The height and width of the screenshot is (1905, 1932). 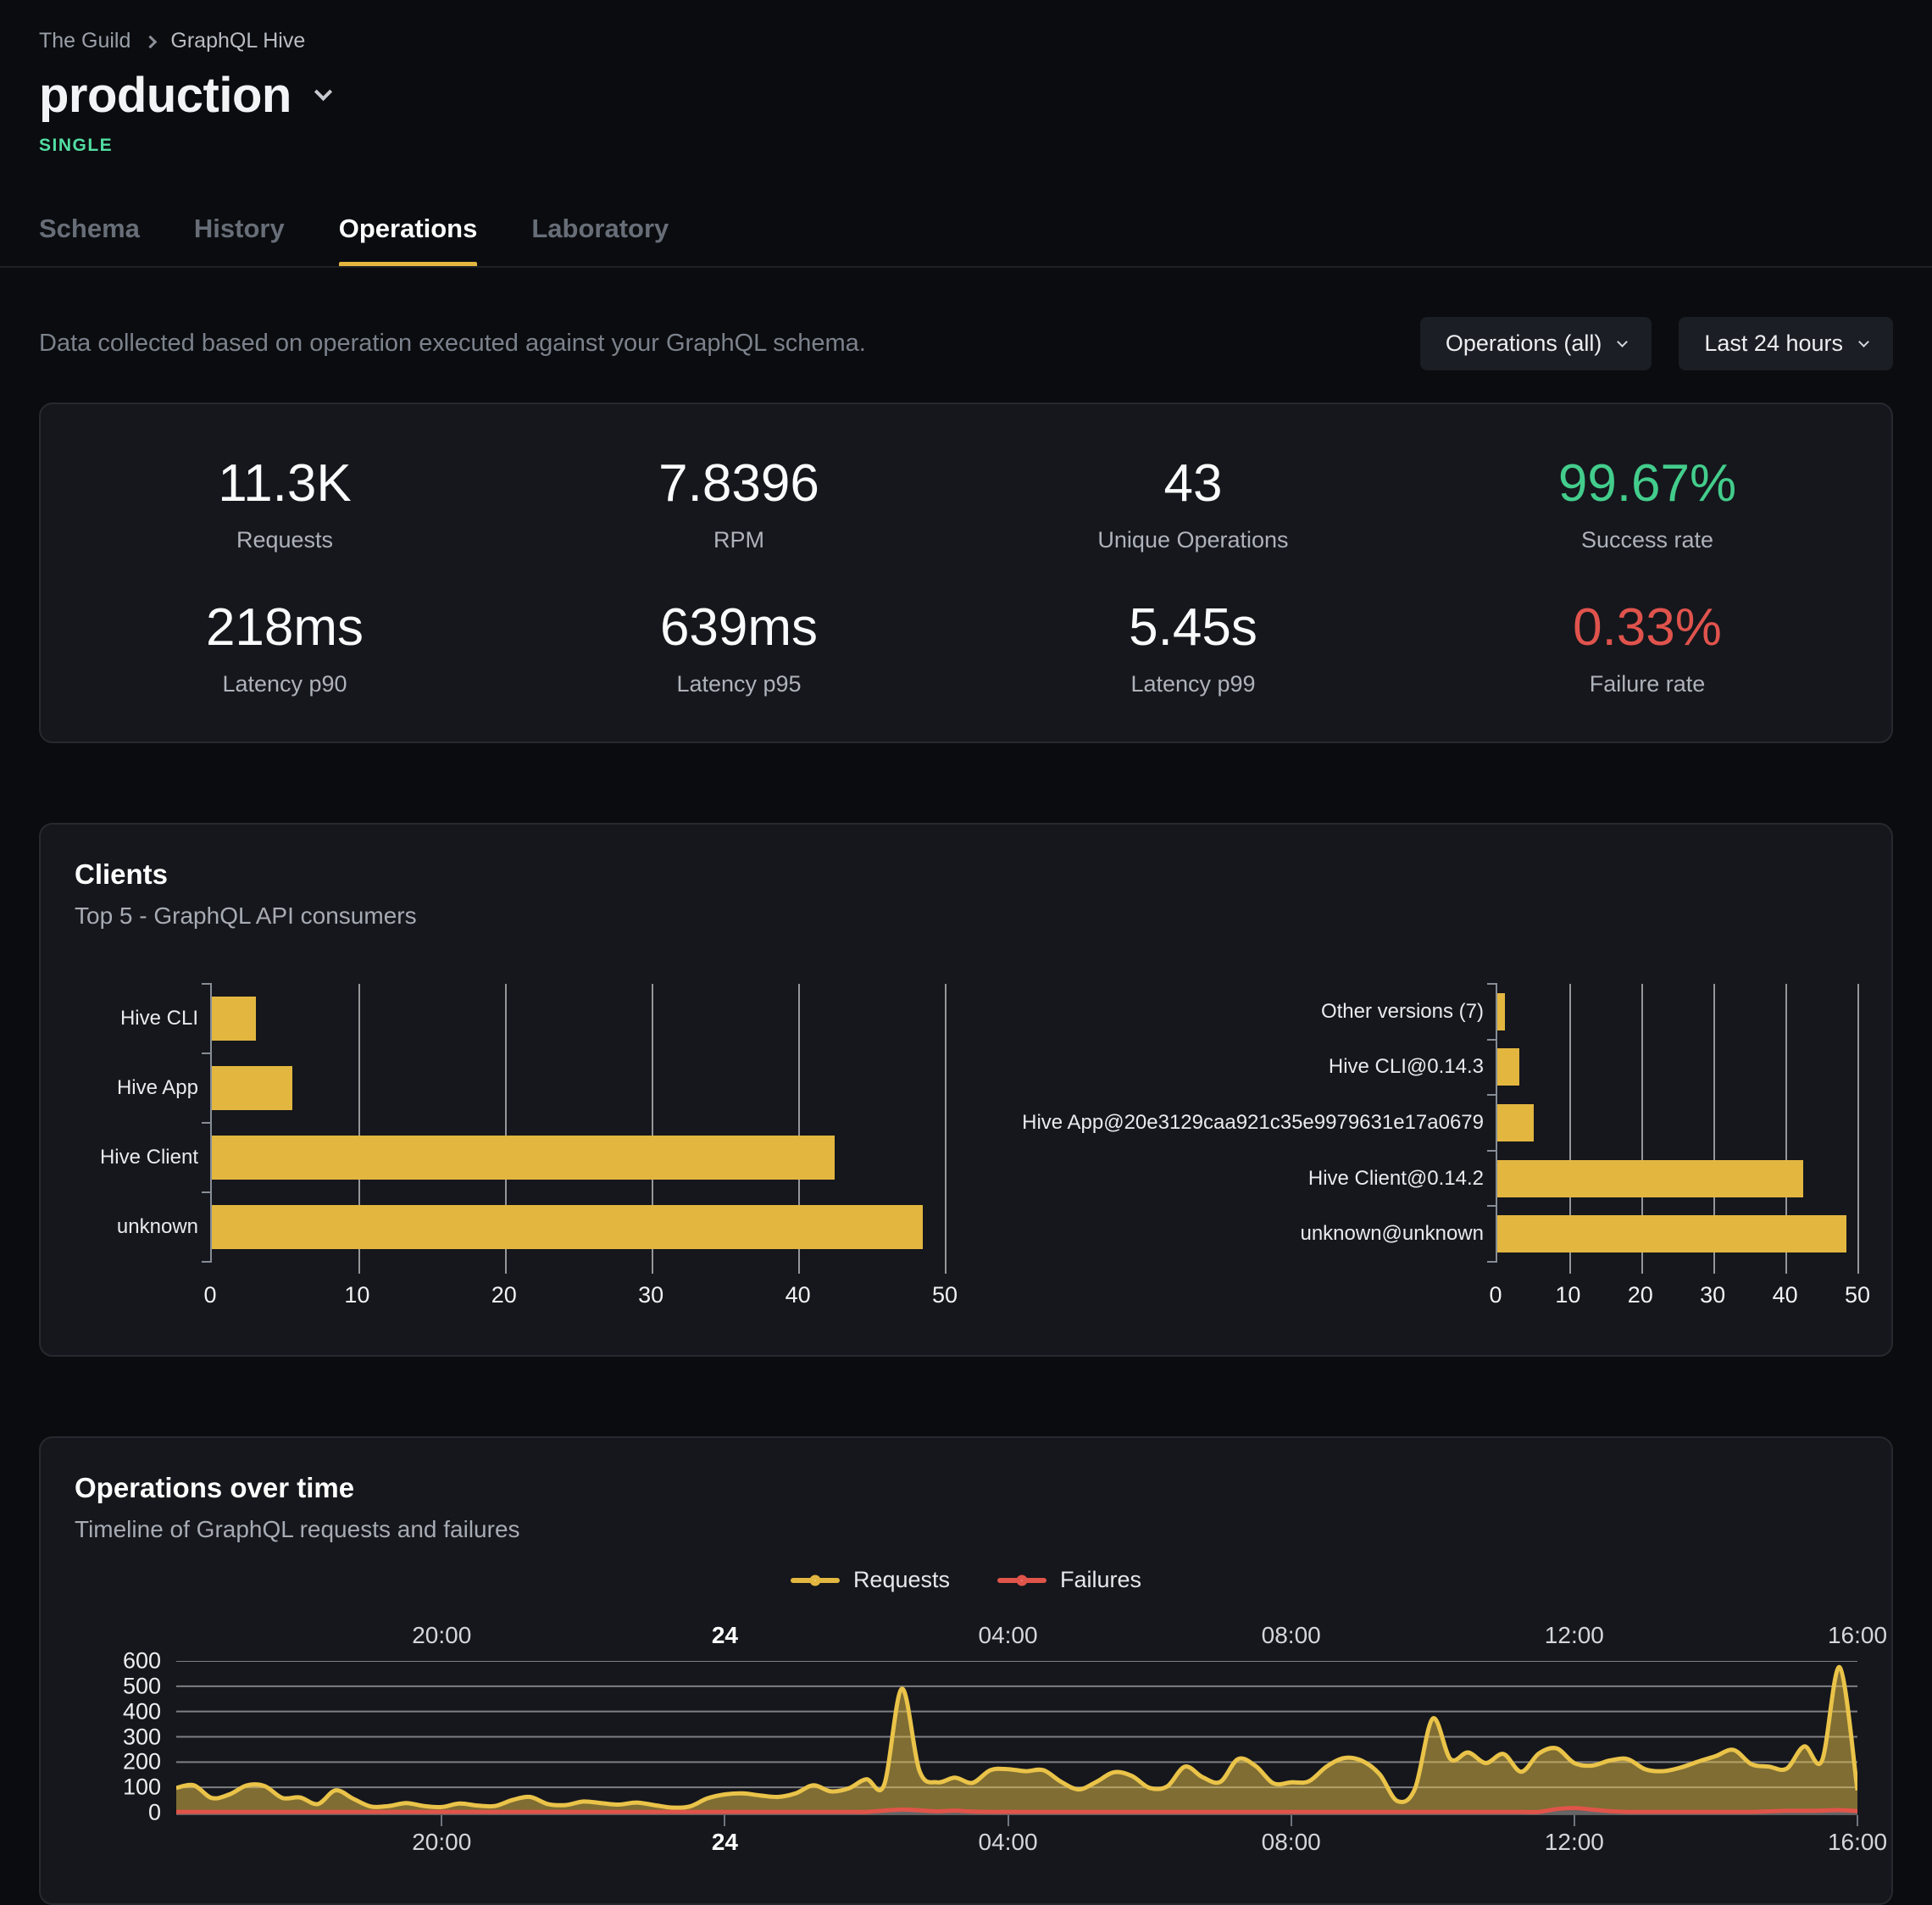 I want to click on stat-label: Requests, so click(x=285, y=540).